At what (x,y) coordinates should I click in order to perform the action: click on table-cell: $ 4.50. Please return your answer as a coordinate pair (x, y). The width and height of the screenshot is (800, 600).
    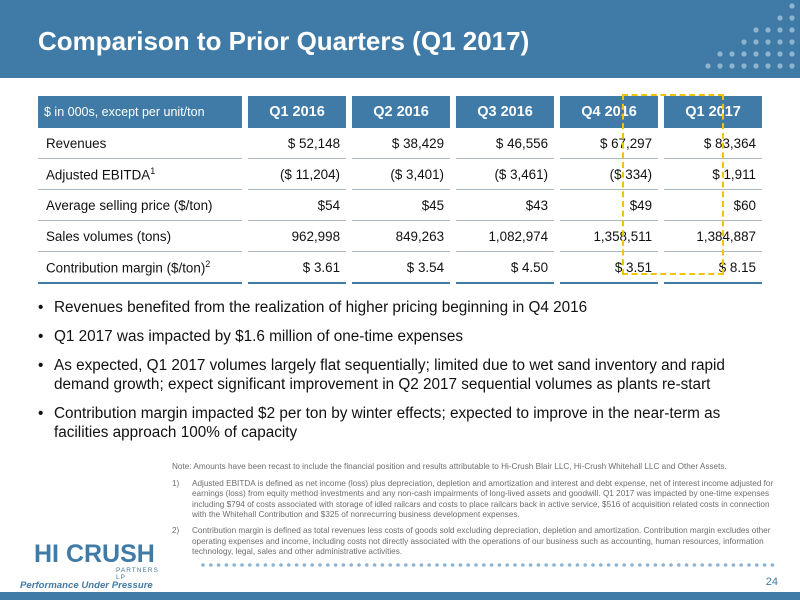
    Looking at the image, I should click on (504, 267).